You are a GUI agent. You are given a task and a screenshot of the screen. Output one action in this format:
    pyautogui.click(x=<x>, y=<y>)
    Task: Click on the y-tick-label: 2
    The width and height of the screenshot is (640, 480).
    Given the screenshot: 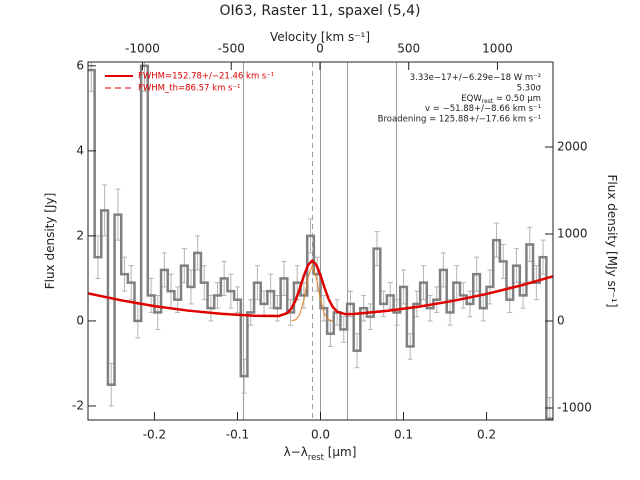 What is the action you would take?
    pyautogui.click(x=80, y=235)
    